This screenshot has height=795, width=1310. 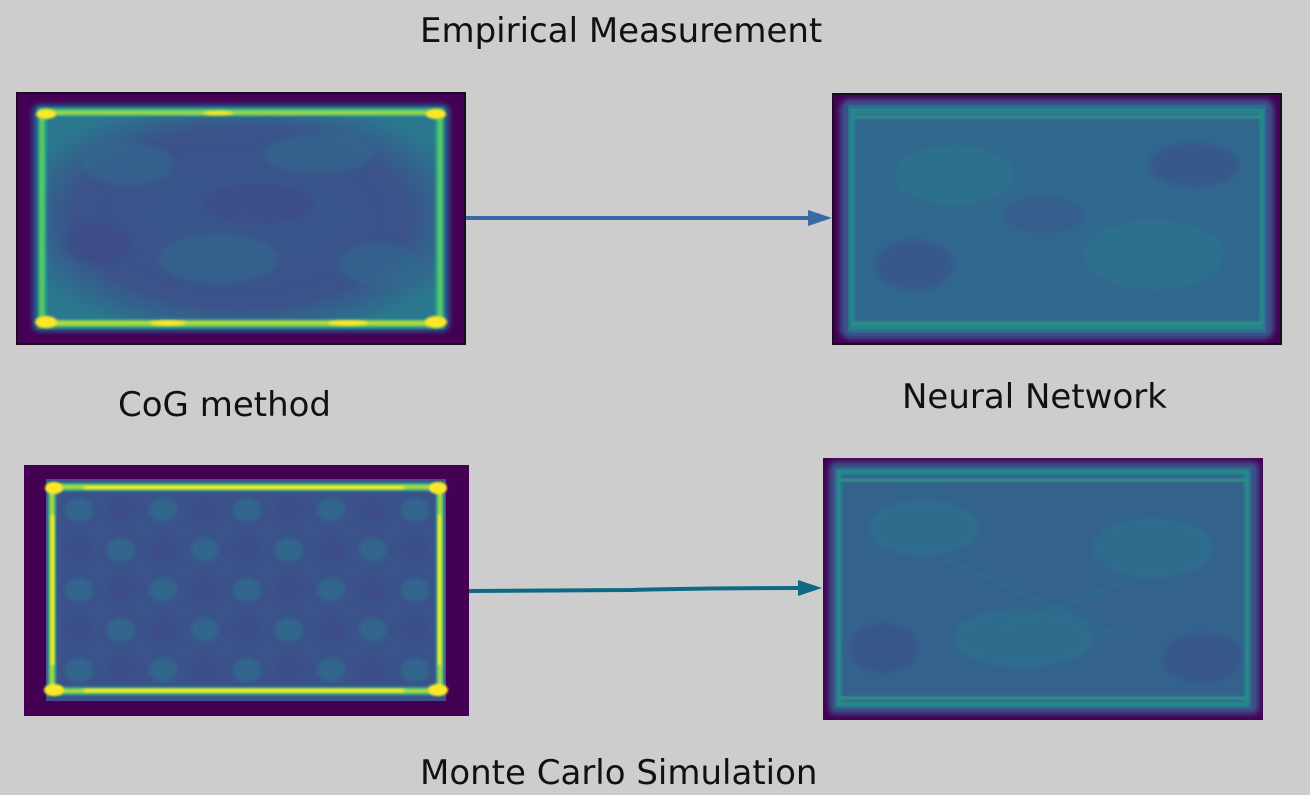 I want to click on empirical-measurement-title: Empirical Measurement, so click(x=621, y=31).